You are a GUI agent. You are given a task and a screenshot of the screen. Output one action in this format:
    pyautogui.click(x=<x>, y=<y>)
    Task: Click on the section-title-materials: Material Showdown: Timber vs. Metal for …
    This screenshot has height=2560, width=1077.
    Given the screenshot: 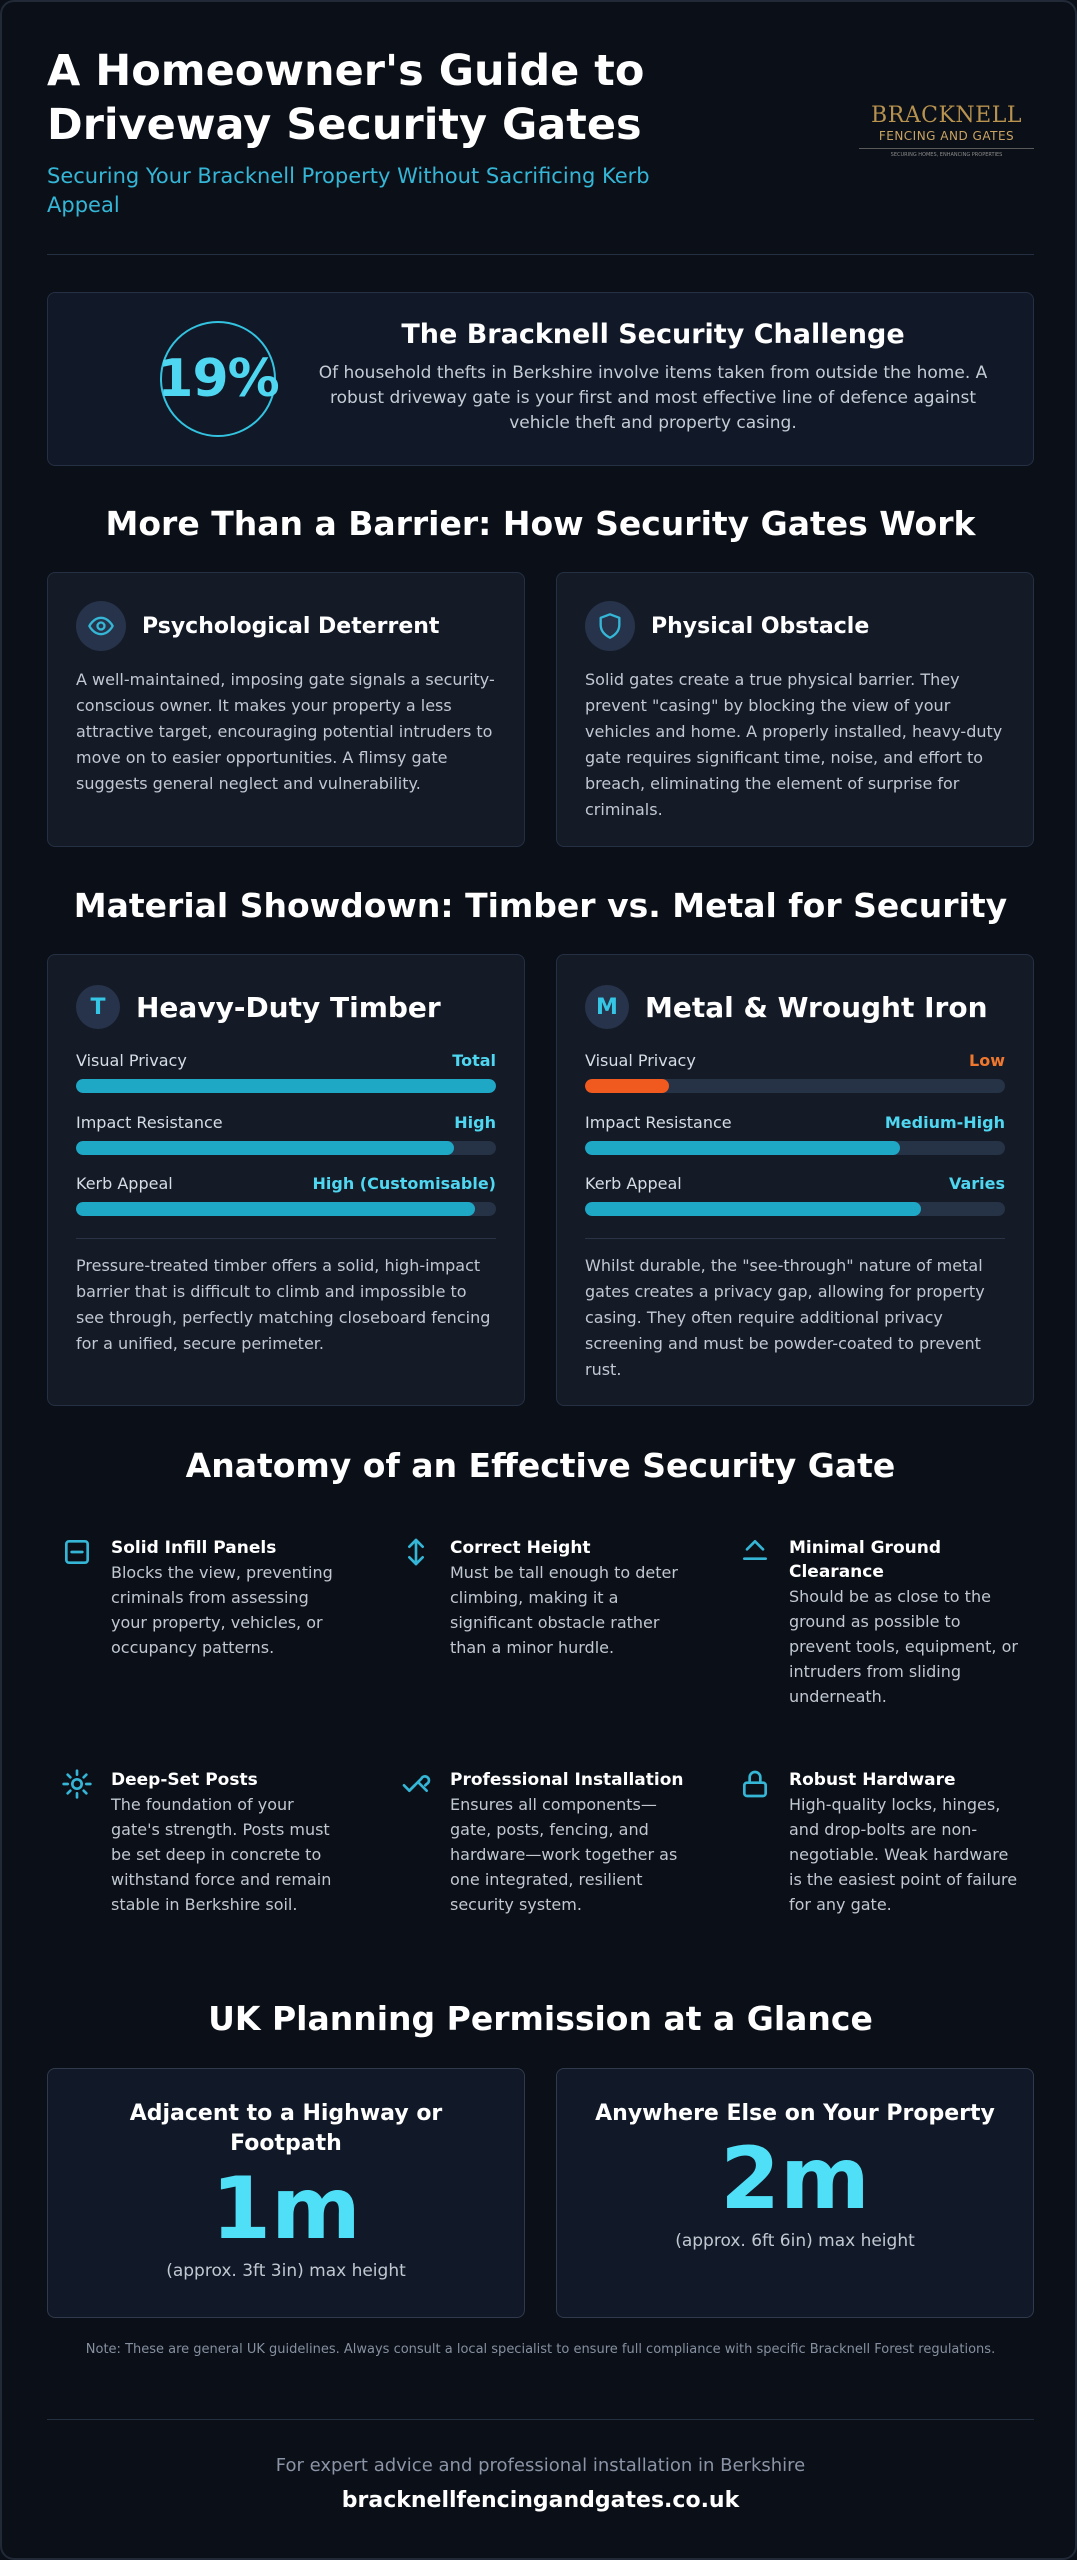 What is the action you would take?
    pyautogui.click(x=540, y=905)
    